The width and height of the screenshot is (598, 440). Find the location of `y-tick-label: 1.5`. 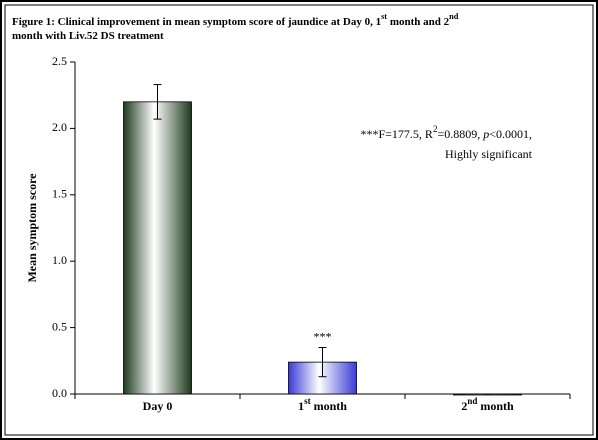

y-tick-label: 1.5 is located at coordinates (59, 194).